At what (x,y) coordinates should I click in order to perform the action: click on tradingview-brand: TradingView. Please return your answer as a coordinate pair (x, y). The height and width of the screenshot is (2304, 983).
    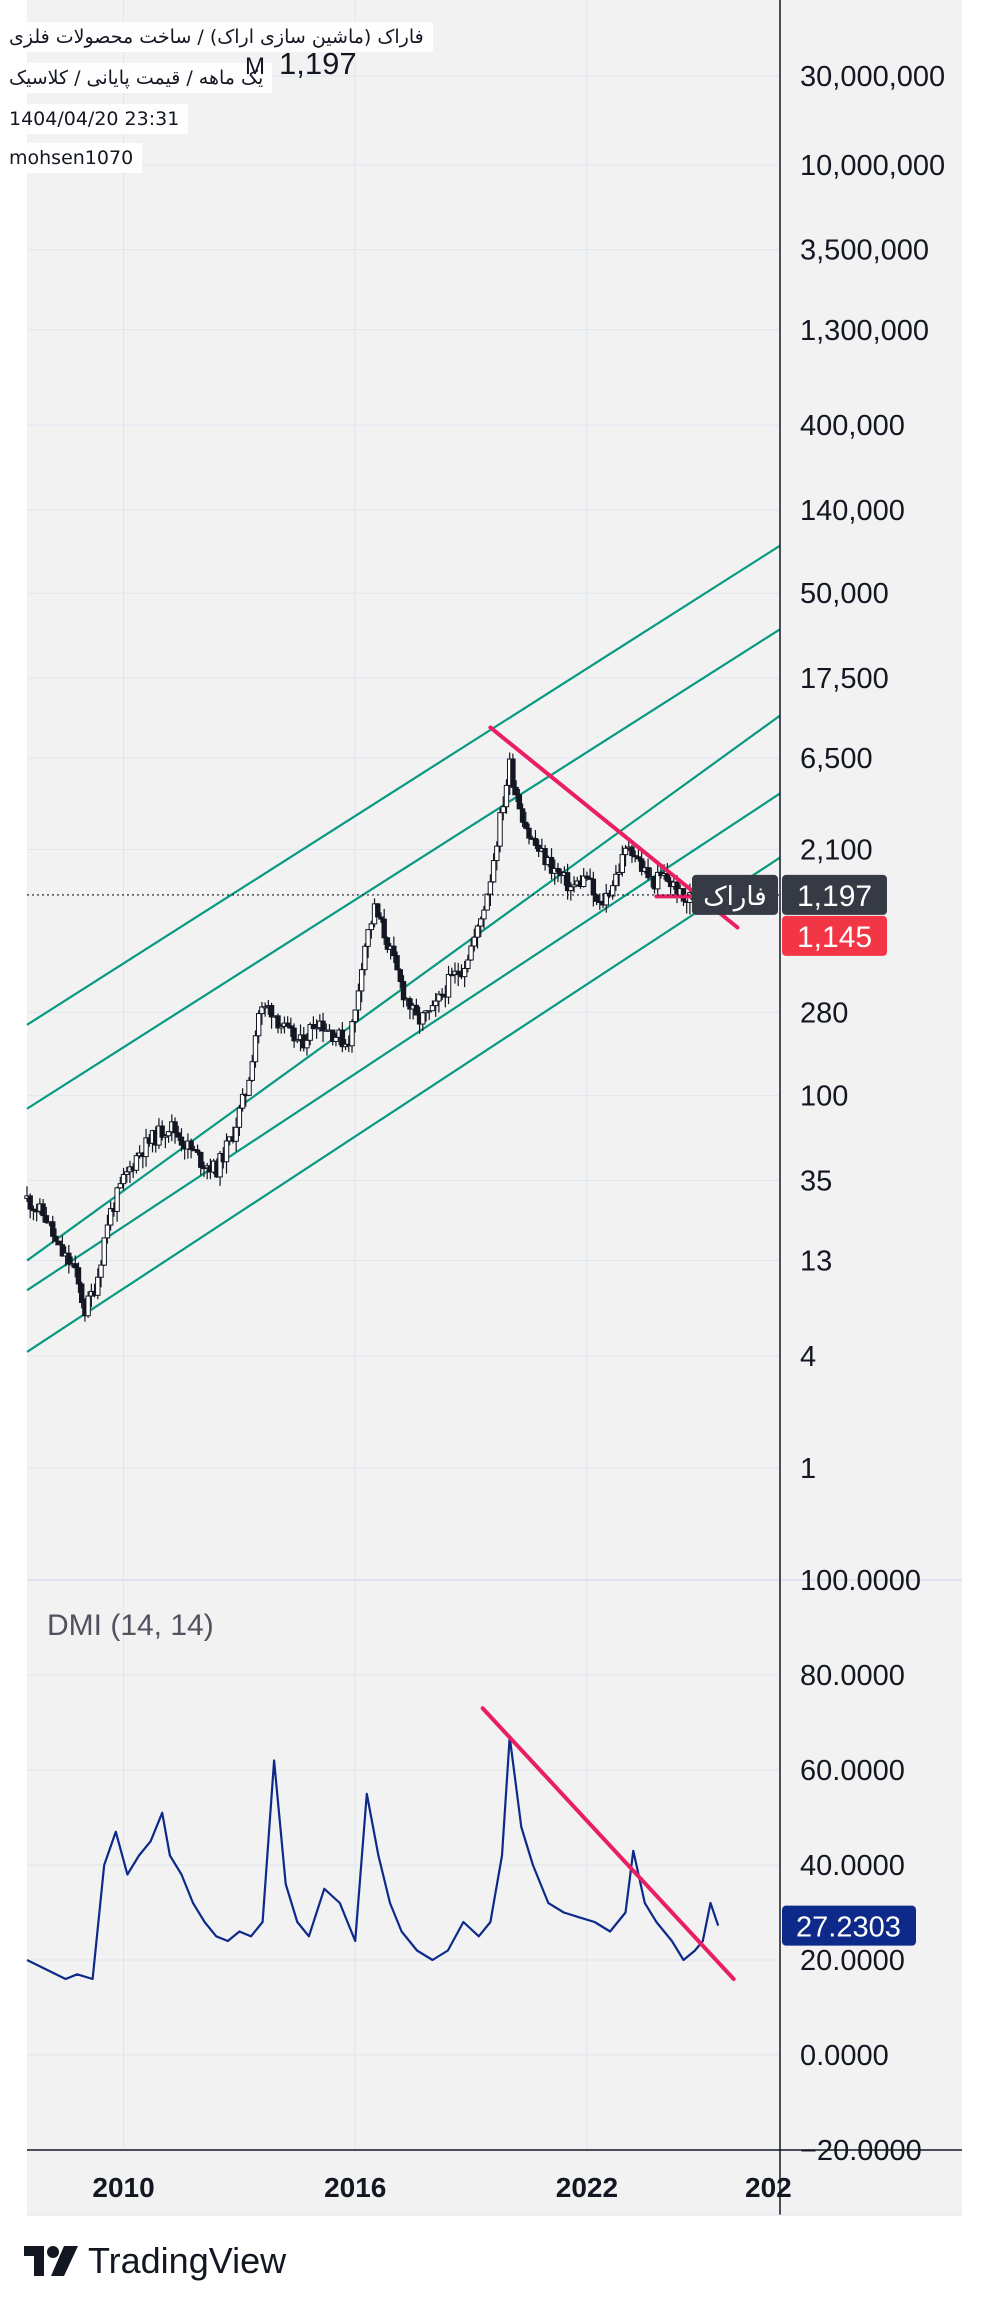
    Looking at the image, I should click on (155, 2261).